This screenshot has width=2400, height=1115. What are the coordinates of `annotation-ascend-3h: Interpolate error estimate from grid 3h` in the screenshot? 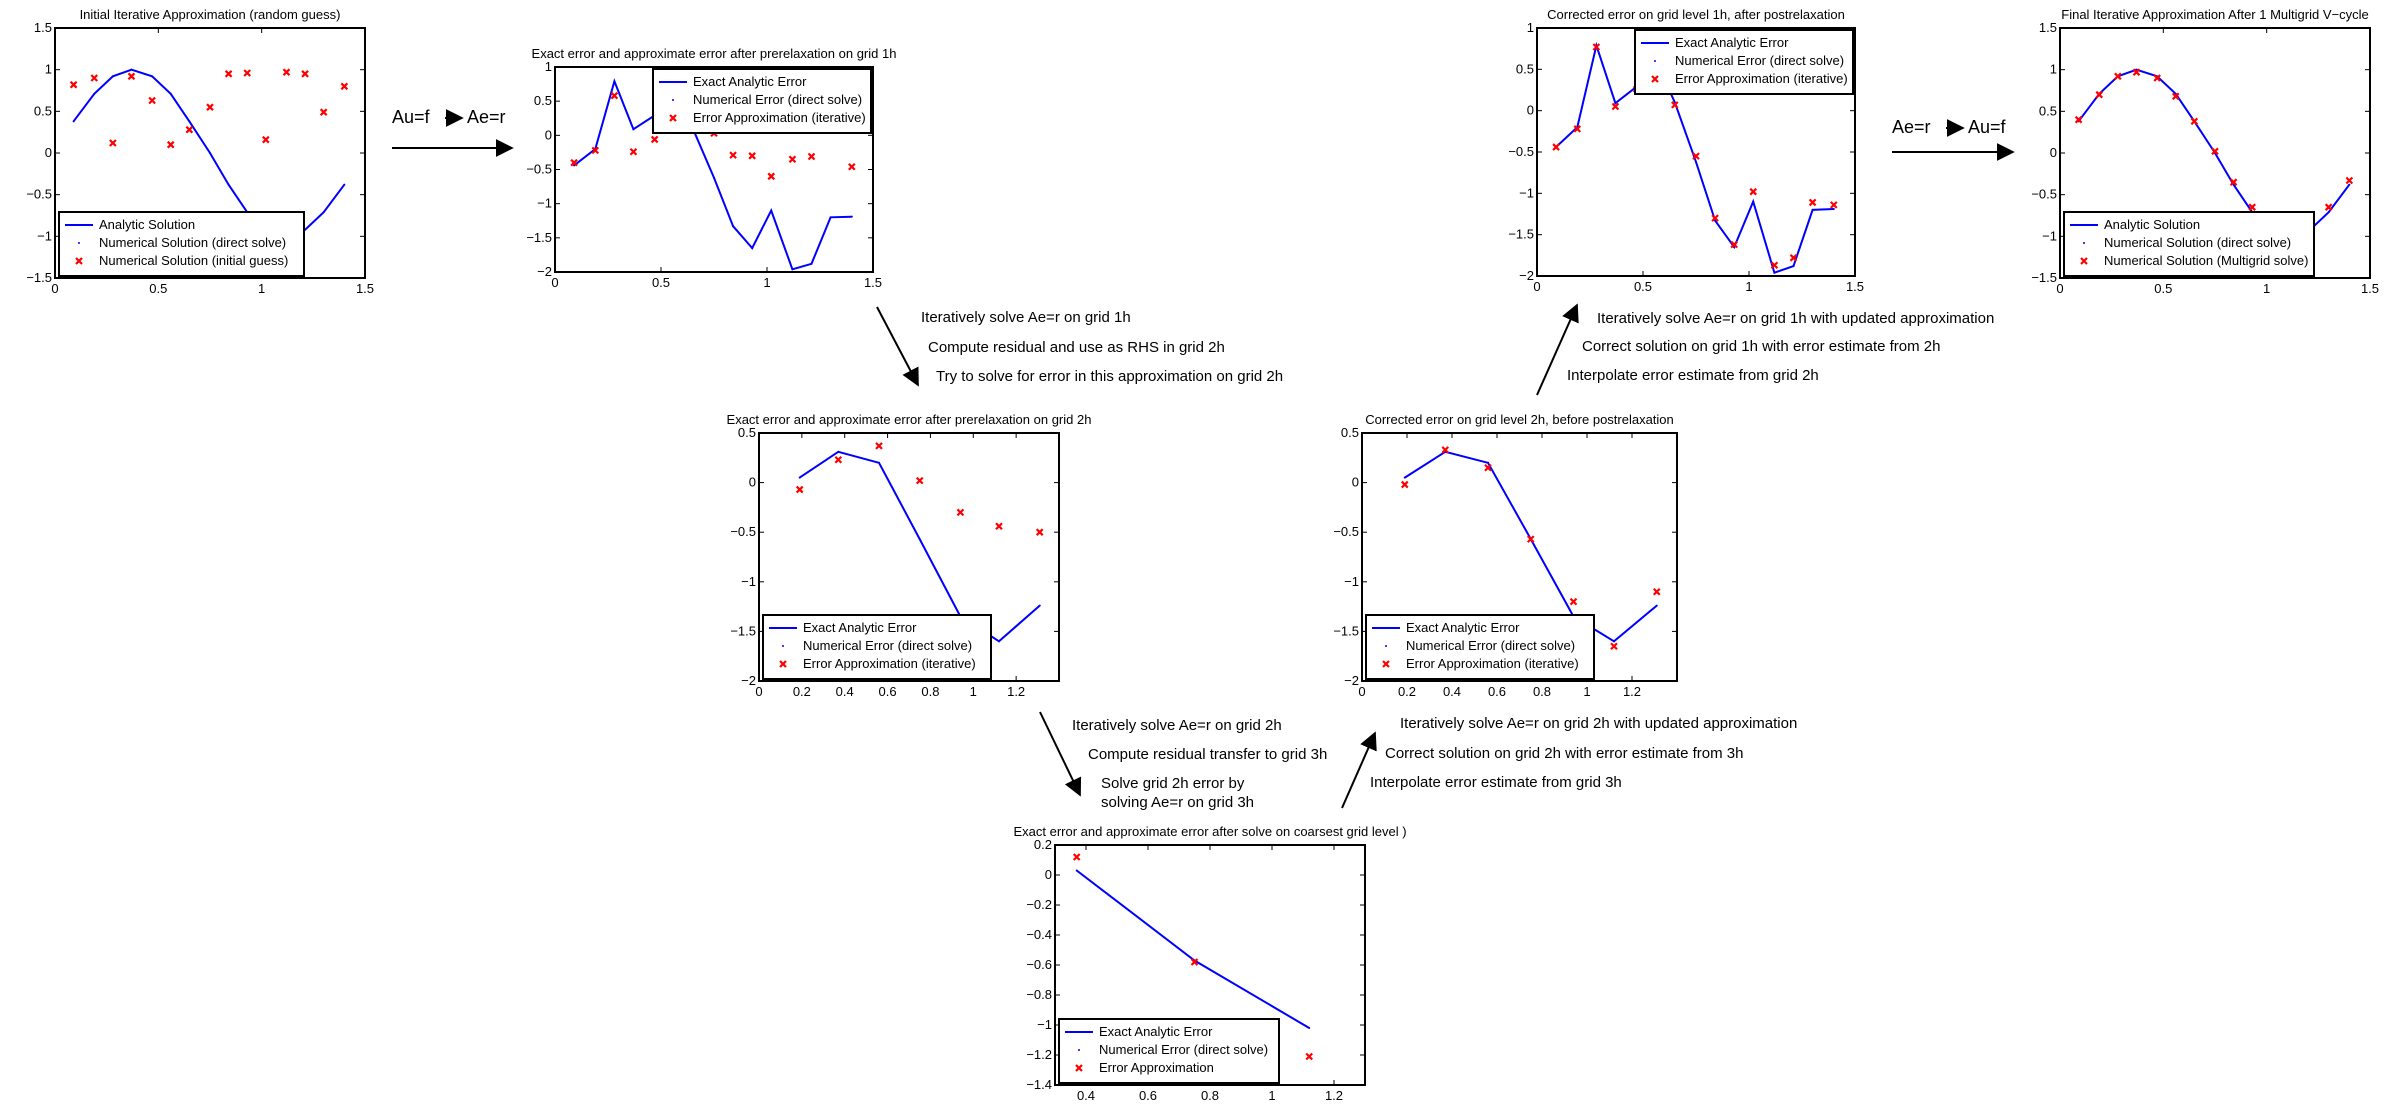 It's located at (1496, 782).